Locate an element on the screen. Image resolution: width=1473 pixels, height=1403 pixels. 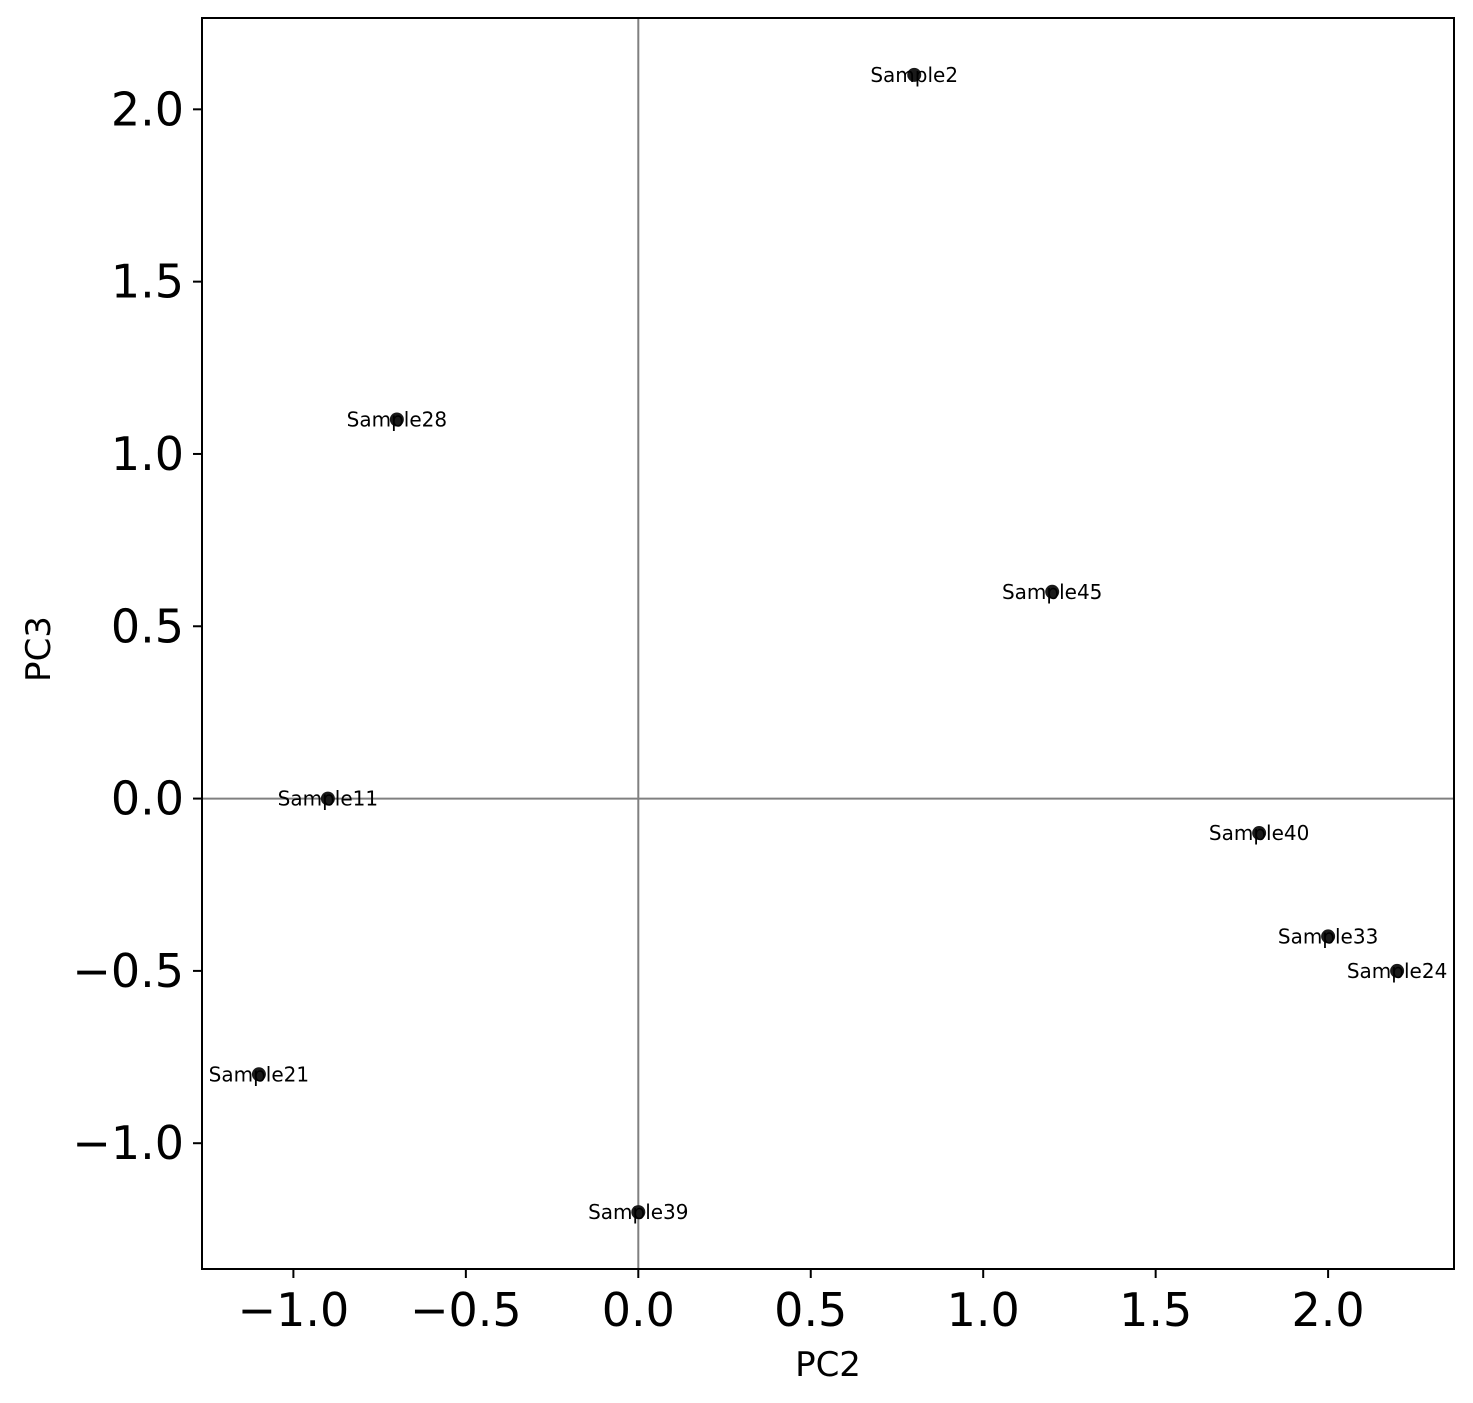
point-label: Sample33 is located at coordinates (1328, 936).